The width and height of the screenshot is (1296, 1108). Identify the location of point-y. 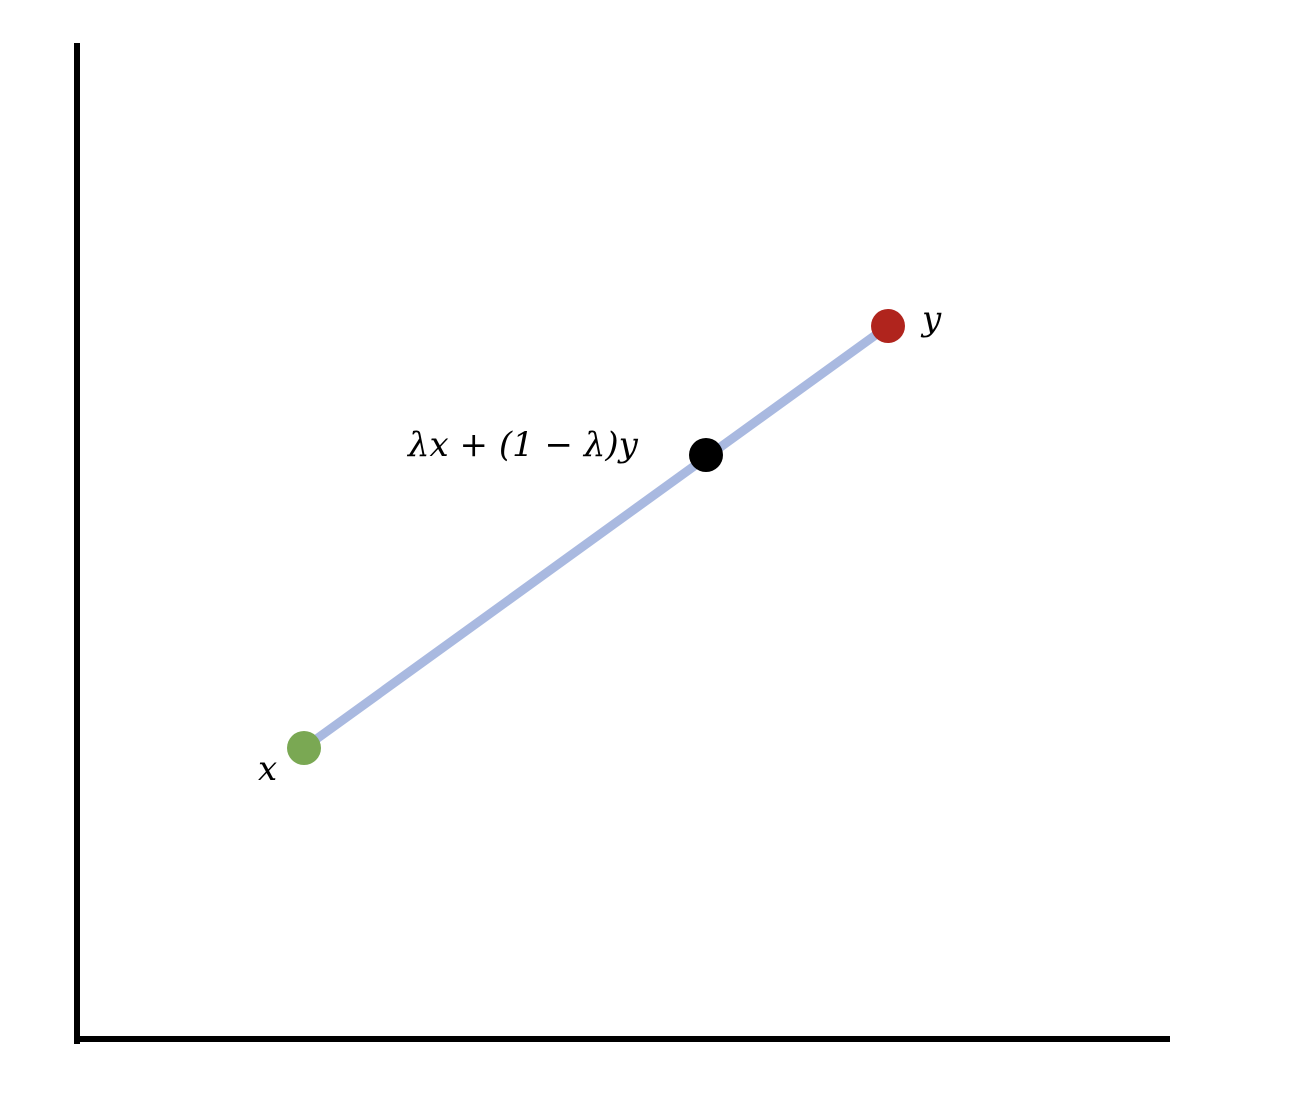
(888, 326).